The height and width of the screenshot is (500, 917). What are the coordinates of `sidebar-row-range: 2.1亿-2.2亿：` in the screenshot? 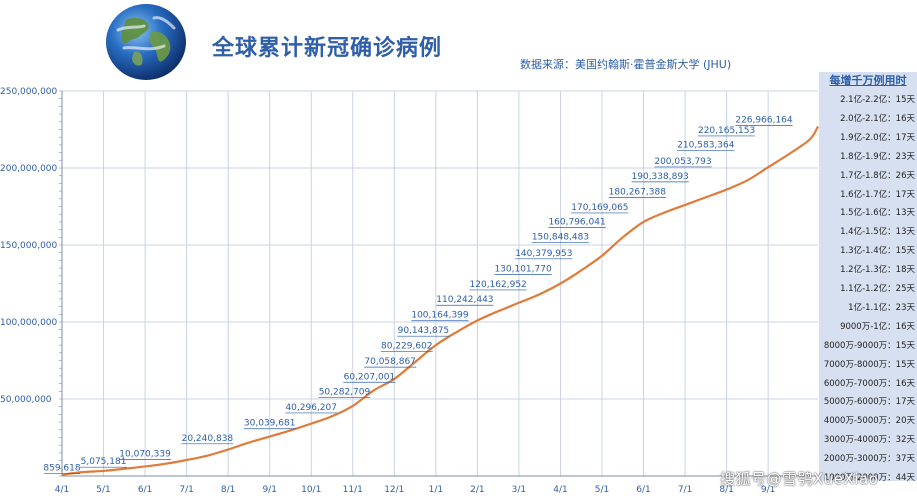 It's located at (868, 100).